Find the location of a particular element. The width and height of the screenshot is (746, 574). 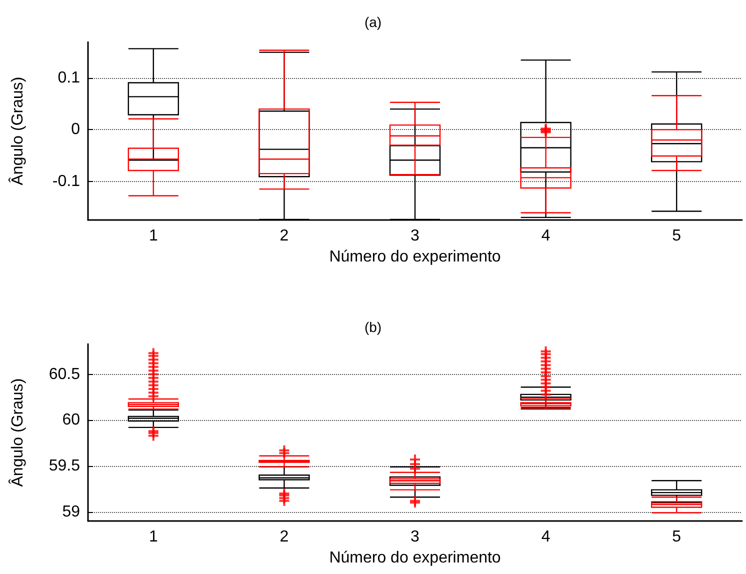

y-tick-label: 59.5 is located at coordinates (64, 465).